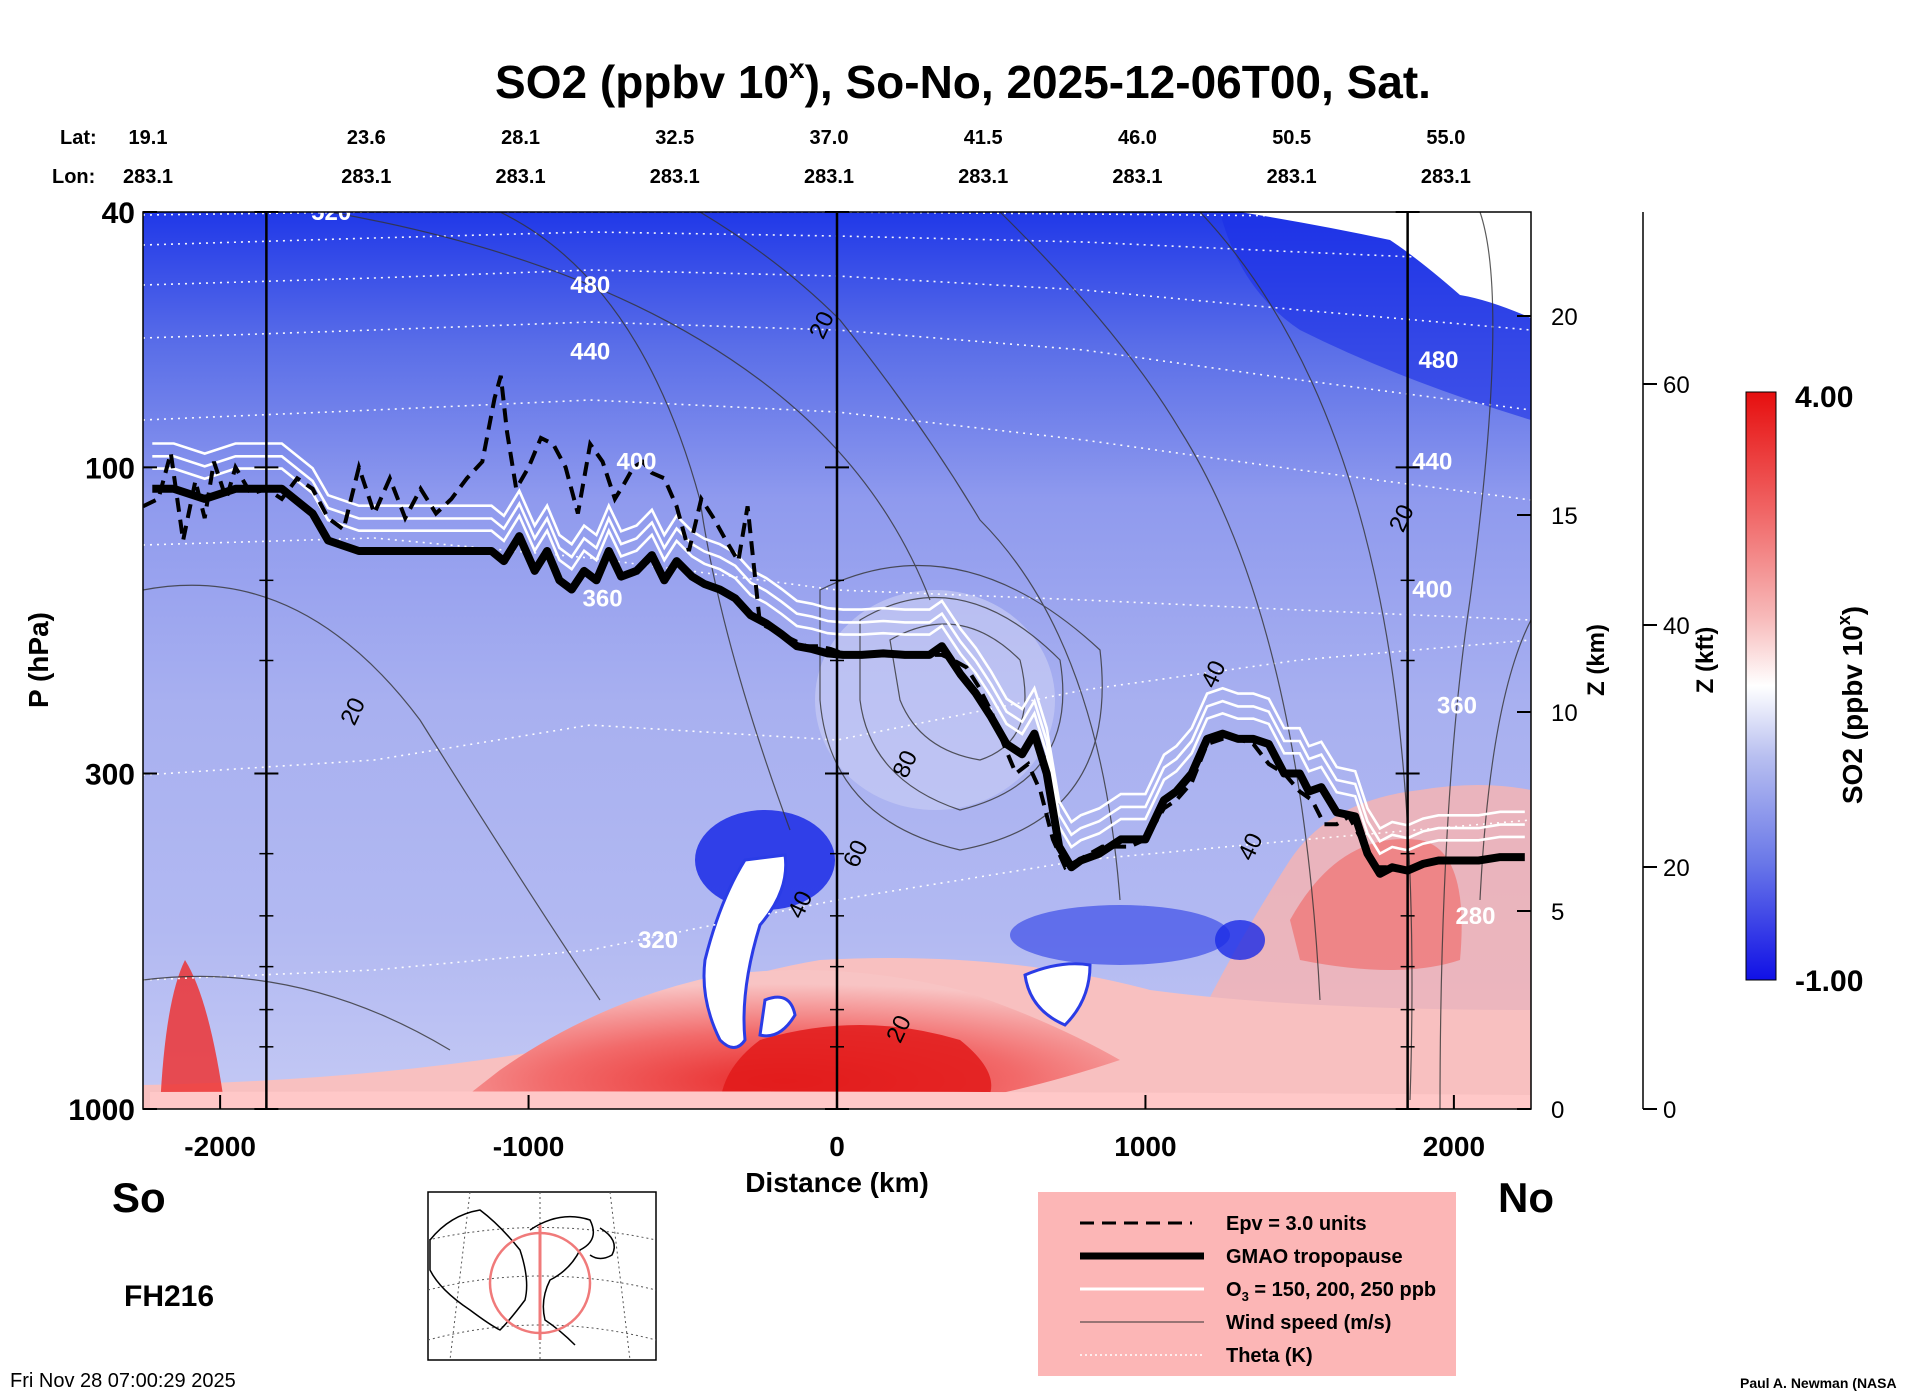 This screenshot has height=1394, width=1926. What do you see at coordinates (366, 138) in the screenshot?
I see `lat-label: 23.6` at bounding box center [366, 138].